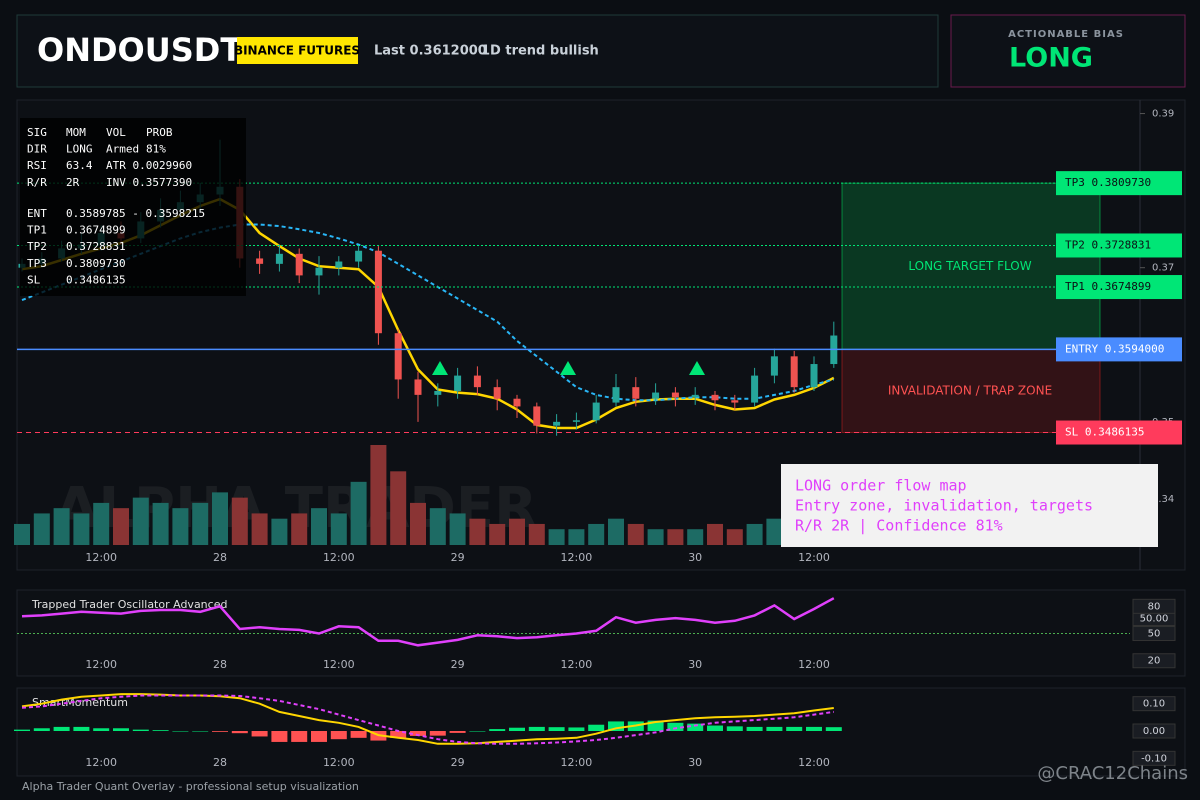 This screenshot has height=800, width=1200. Describe the element at coordinates (297, 51) in the screenshot. I see `exchange: BINANCE FUTURES` at that location.